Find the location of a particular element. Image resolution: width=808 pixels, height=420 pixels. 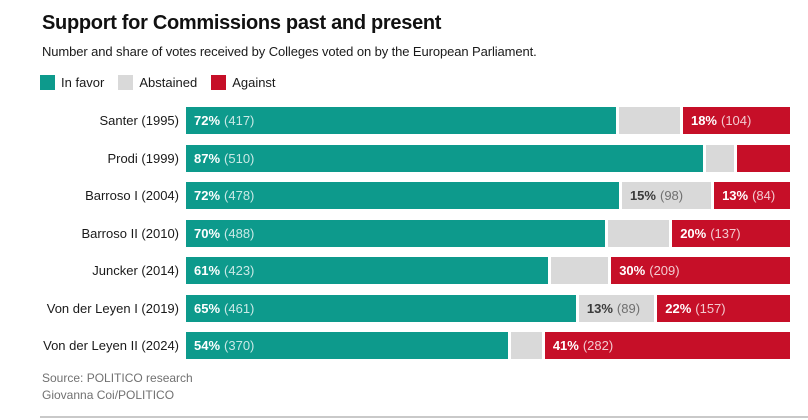

segment-votes-label: (209) is located at coordinates (664, 270).